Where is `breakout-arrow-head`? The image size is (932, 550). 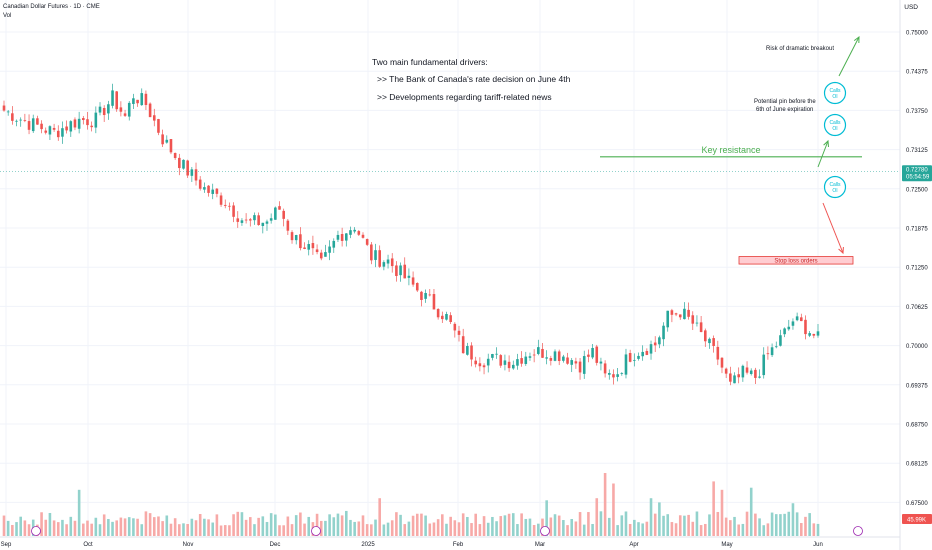
breakout-arrow-head is located at coordinates (856, 39).